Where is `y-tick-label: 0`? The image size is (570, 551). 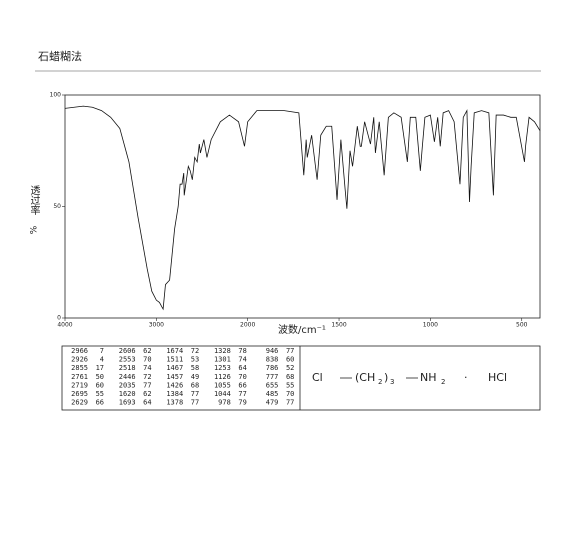
y-tick-label: 0 is located at coordinates (59, 318).